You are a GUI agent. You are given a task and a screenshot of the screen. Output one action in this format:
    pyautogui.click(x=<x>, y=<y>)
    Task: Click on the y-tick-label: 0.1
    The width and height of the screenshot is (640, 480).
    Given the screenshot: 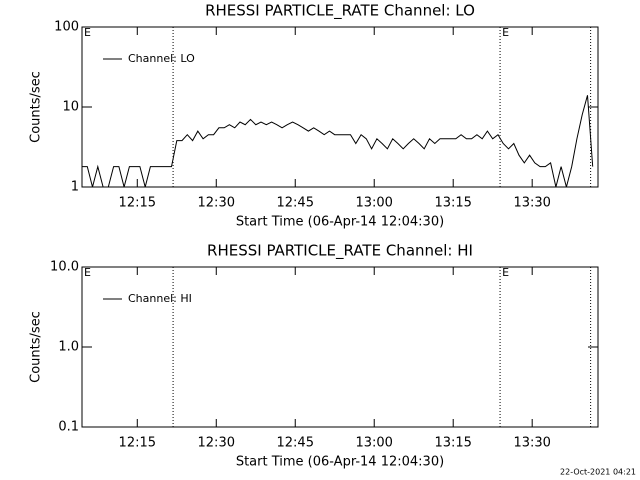 What is the action you would take?
    pyautogui.click(x=68, y=427)
    